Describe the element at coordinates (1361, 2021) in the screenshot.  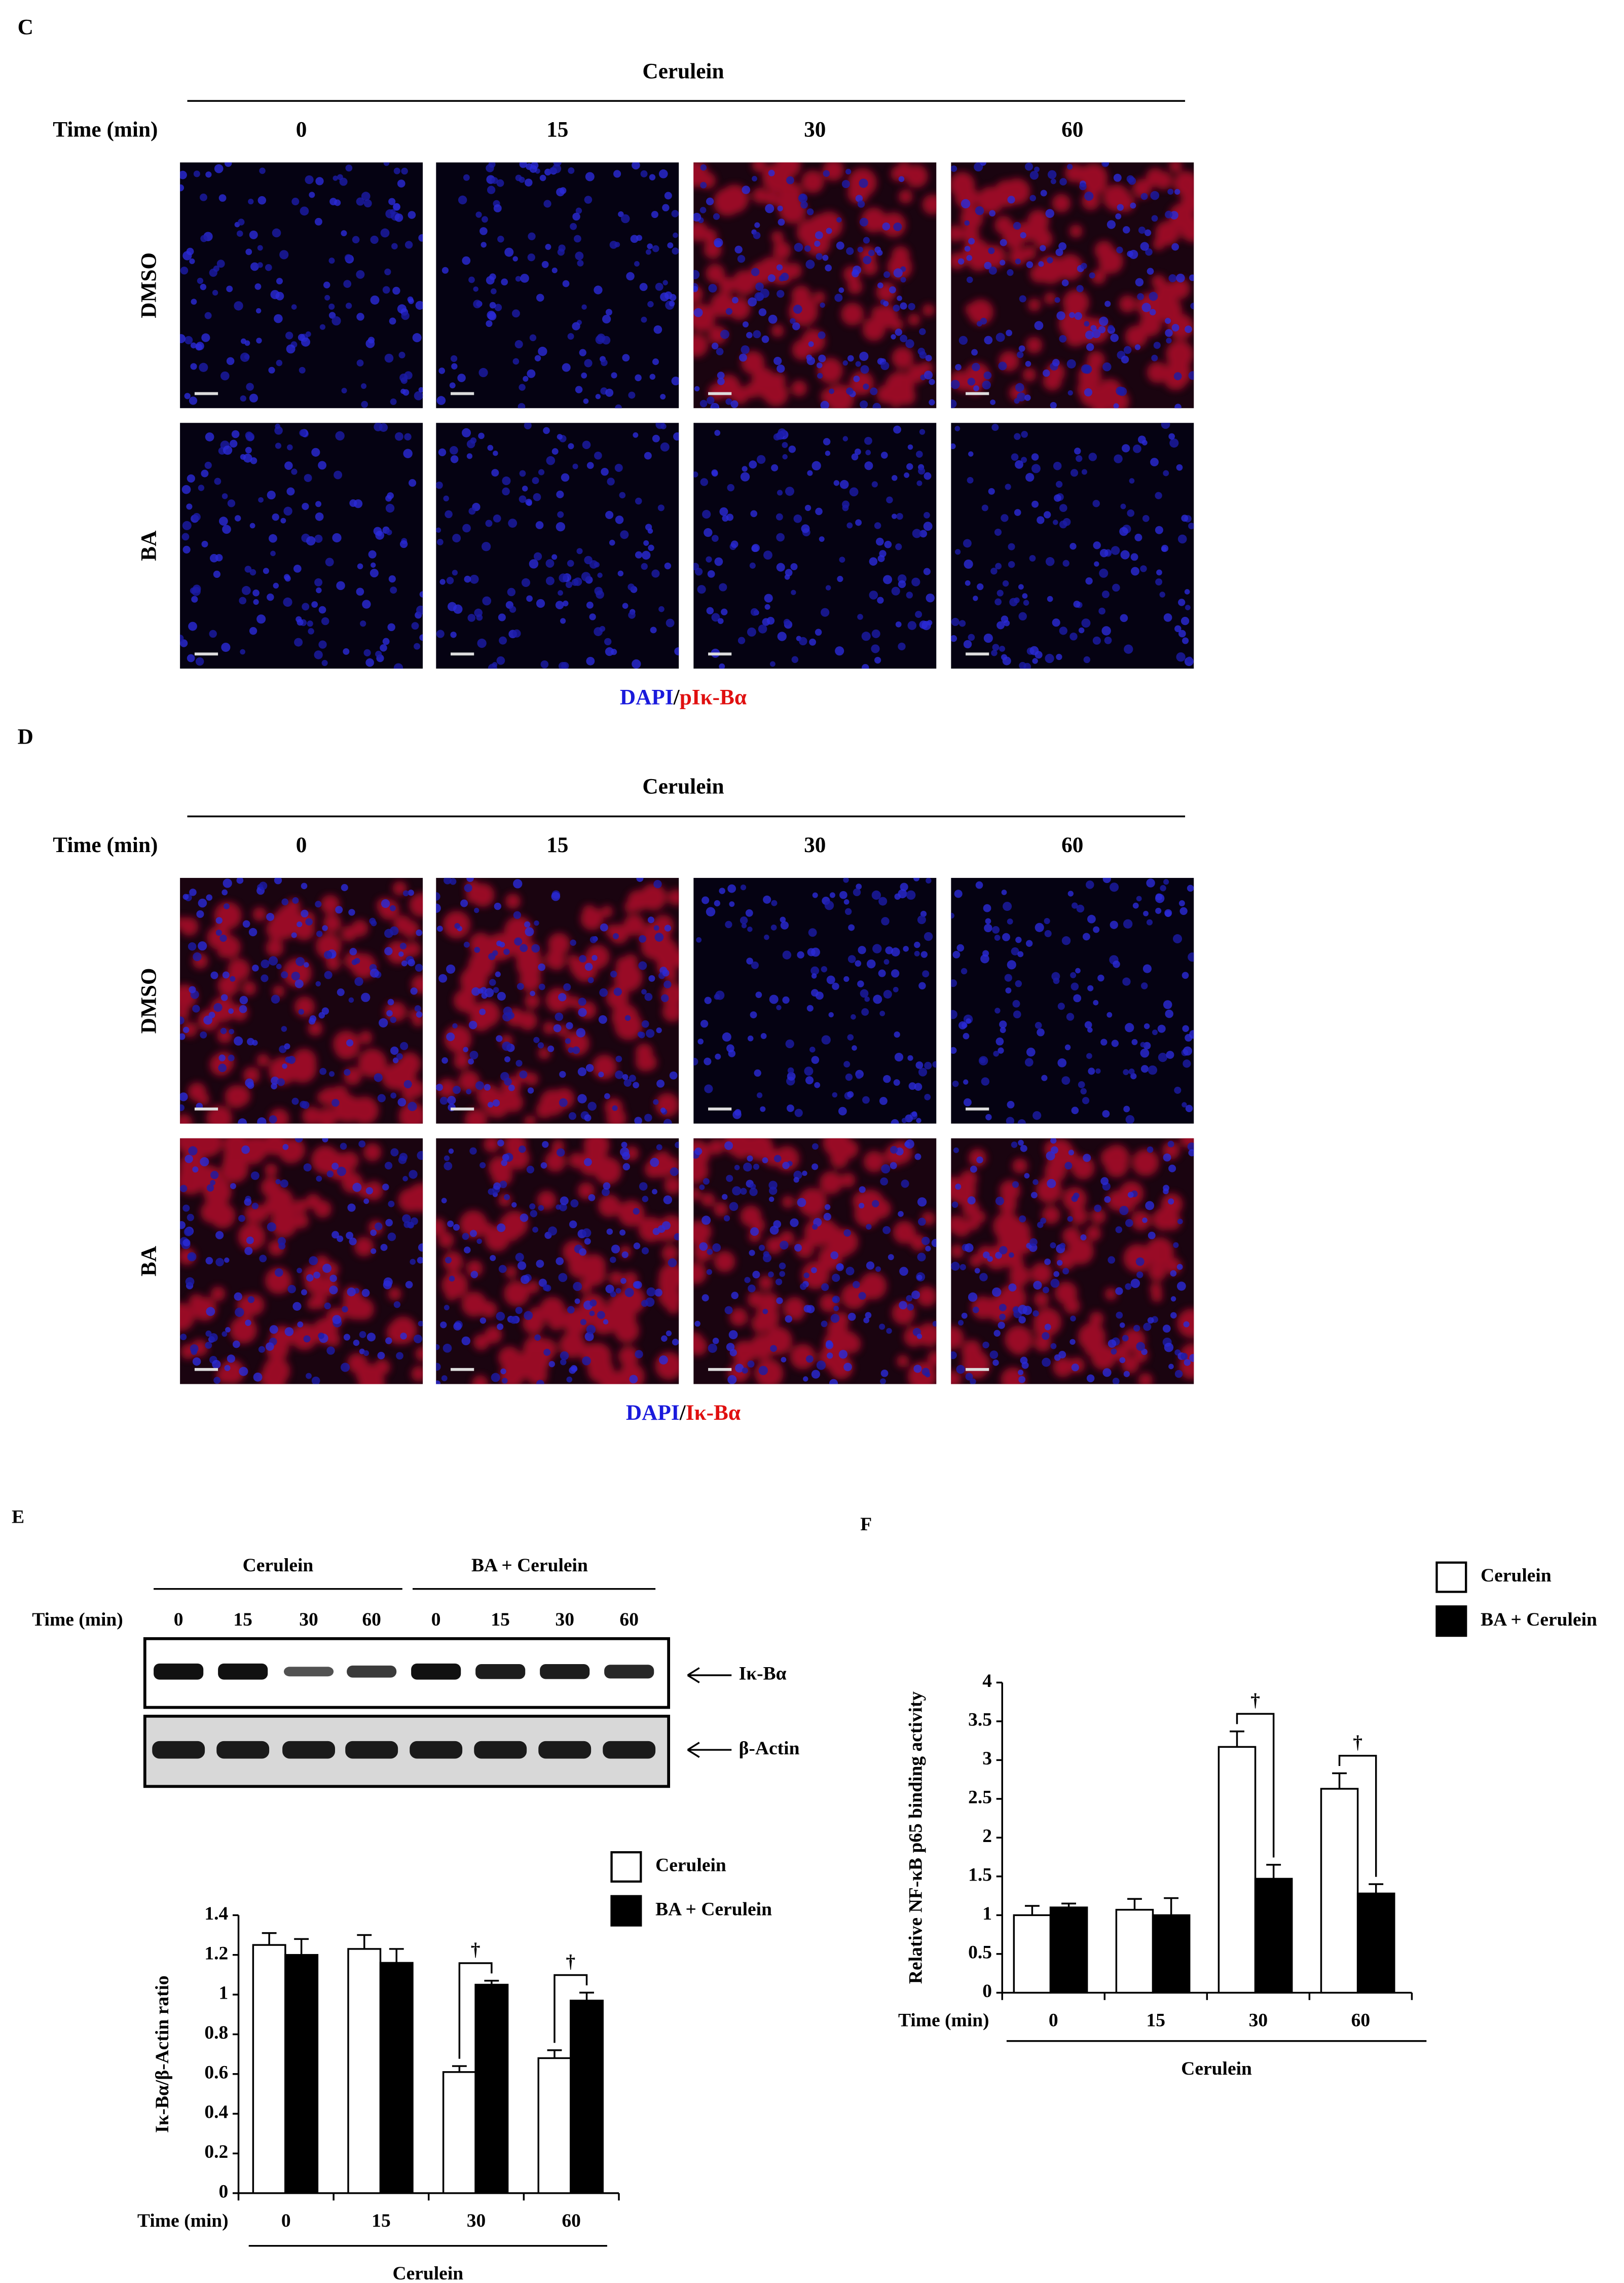
I see `x-tick-label: 60` at that location.